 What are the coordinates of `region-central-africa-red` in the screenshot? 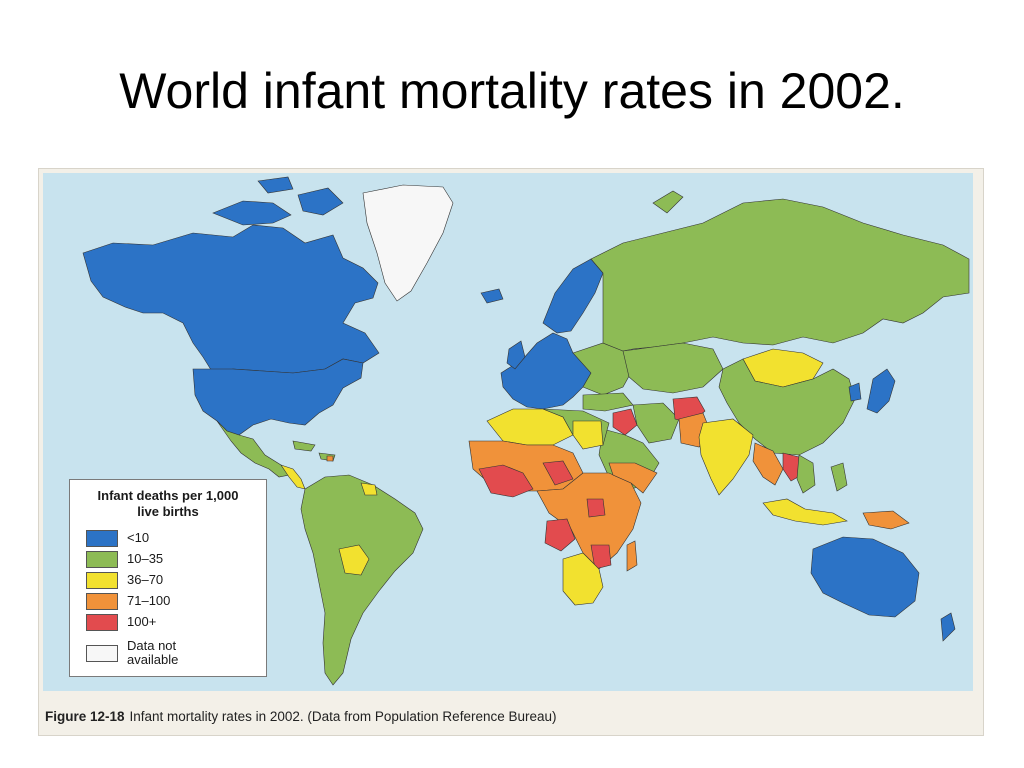 It's located at (578, 534).